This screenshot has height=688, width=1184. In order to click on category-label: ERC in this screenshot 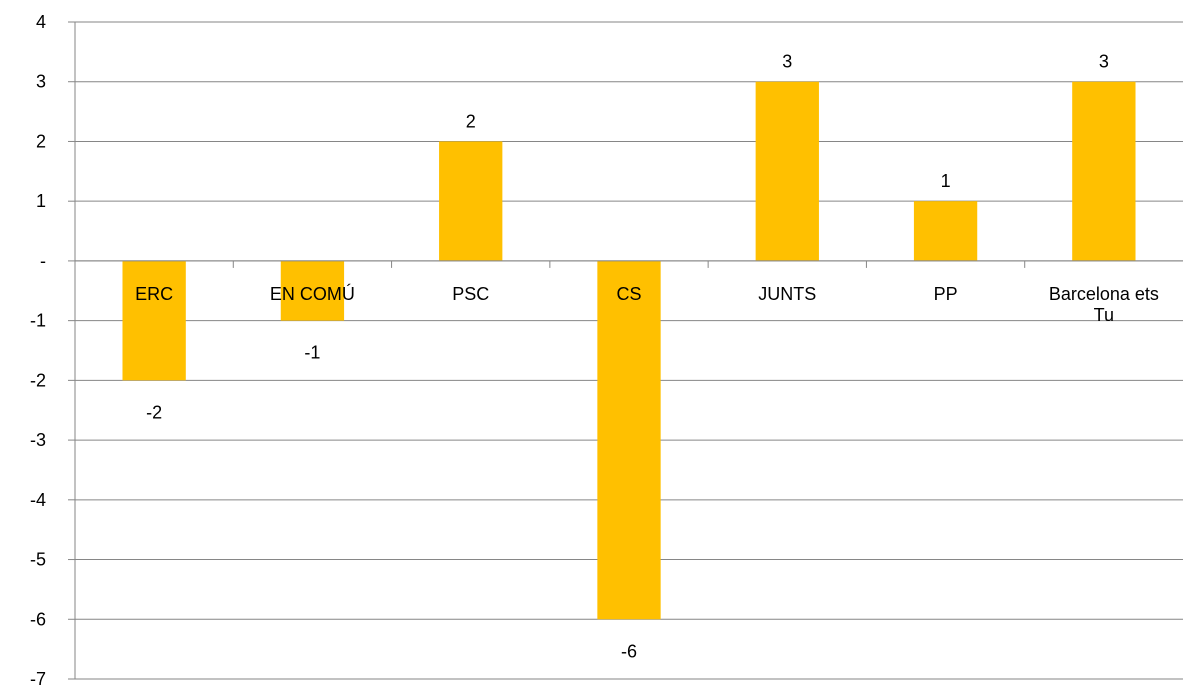, I will do `click(154, 294)`.